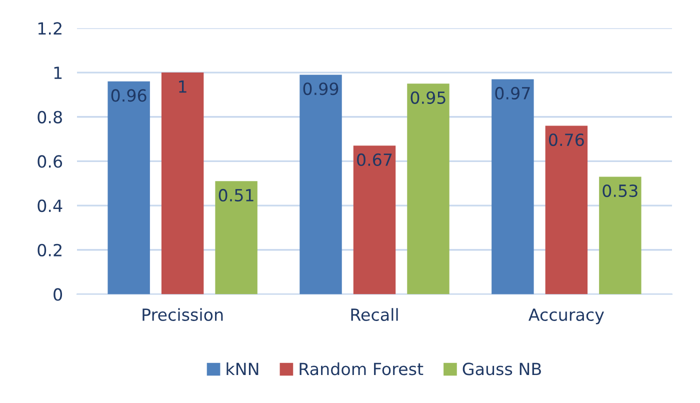 The width and height of the screenshot is (700, 403). Describe the element at coordinates (58, 72) in the screenshot. I see `y-tick-label: 1` at that location.